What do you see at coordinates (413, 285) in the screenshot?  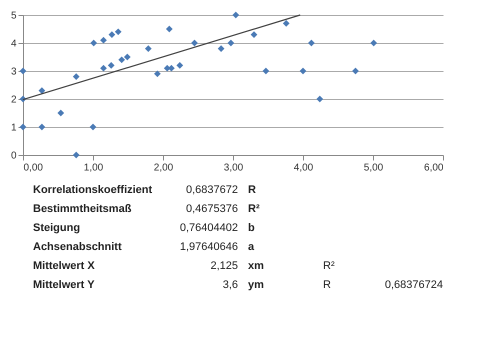 I see `text: 0,68376724` at bounding box center [413, 285].